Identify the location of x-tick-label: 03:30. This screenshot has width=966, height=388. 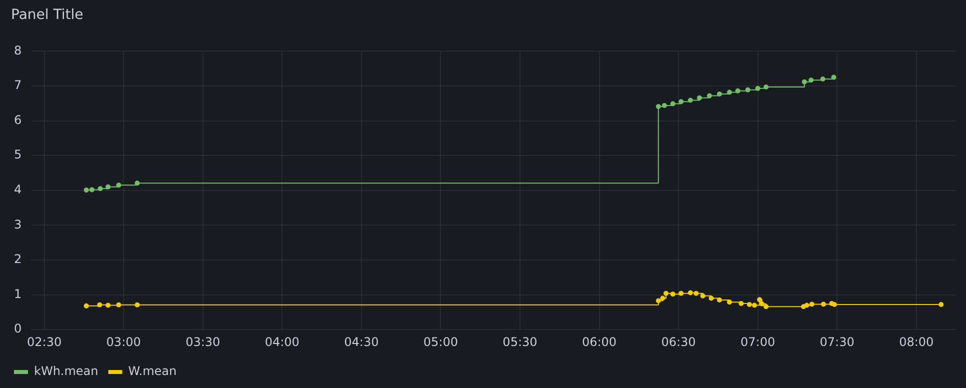
(203, 341).